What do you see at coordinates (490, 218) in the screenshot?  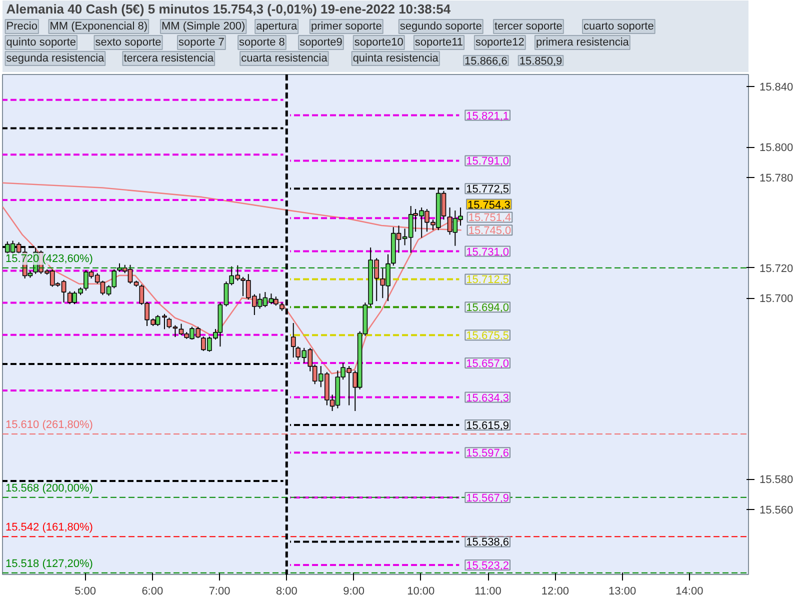 I see `data-label: 15.751,4` at bounding box center [490, 218].